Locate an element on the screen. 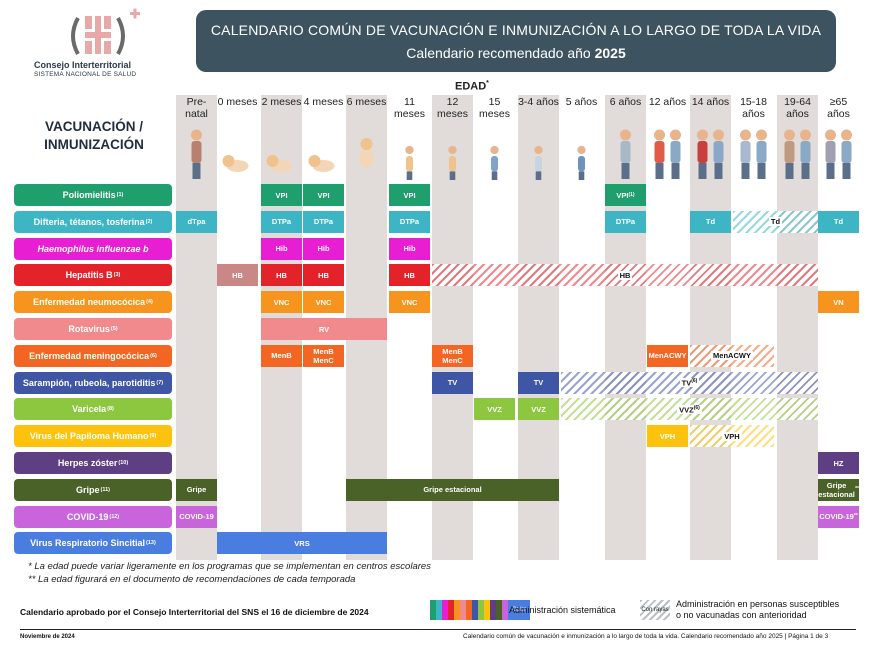 This screenshot has width=886, height=646. age-header: EDAD* is located at coordinates (472, 86).